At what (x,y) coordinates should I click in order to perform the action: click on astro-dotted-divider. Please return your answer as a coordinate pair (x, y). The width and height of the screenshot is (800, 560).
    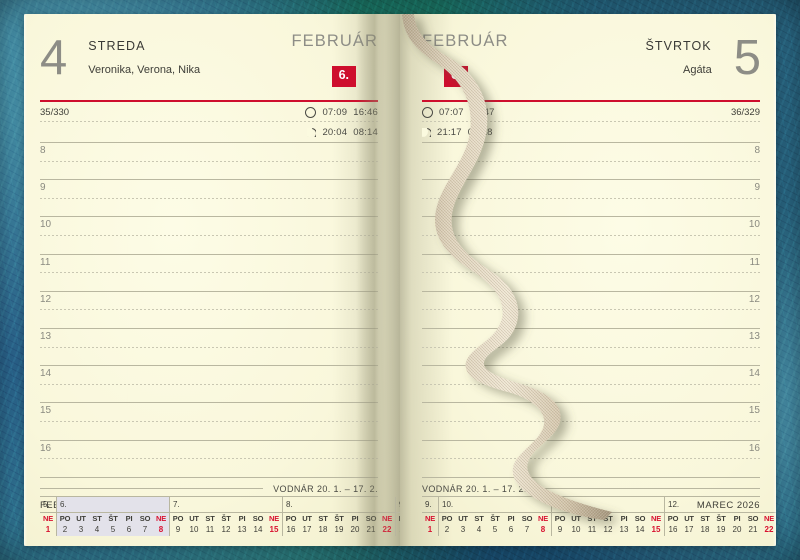
    Looking at the image, I should click on (209, 121).